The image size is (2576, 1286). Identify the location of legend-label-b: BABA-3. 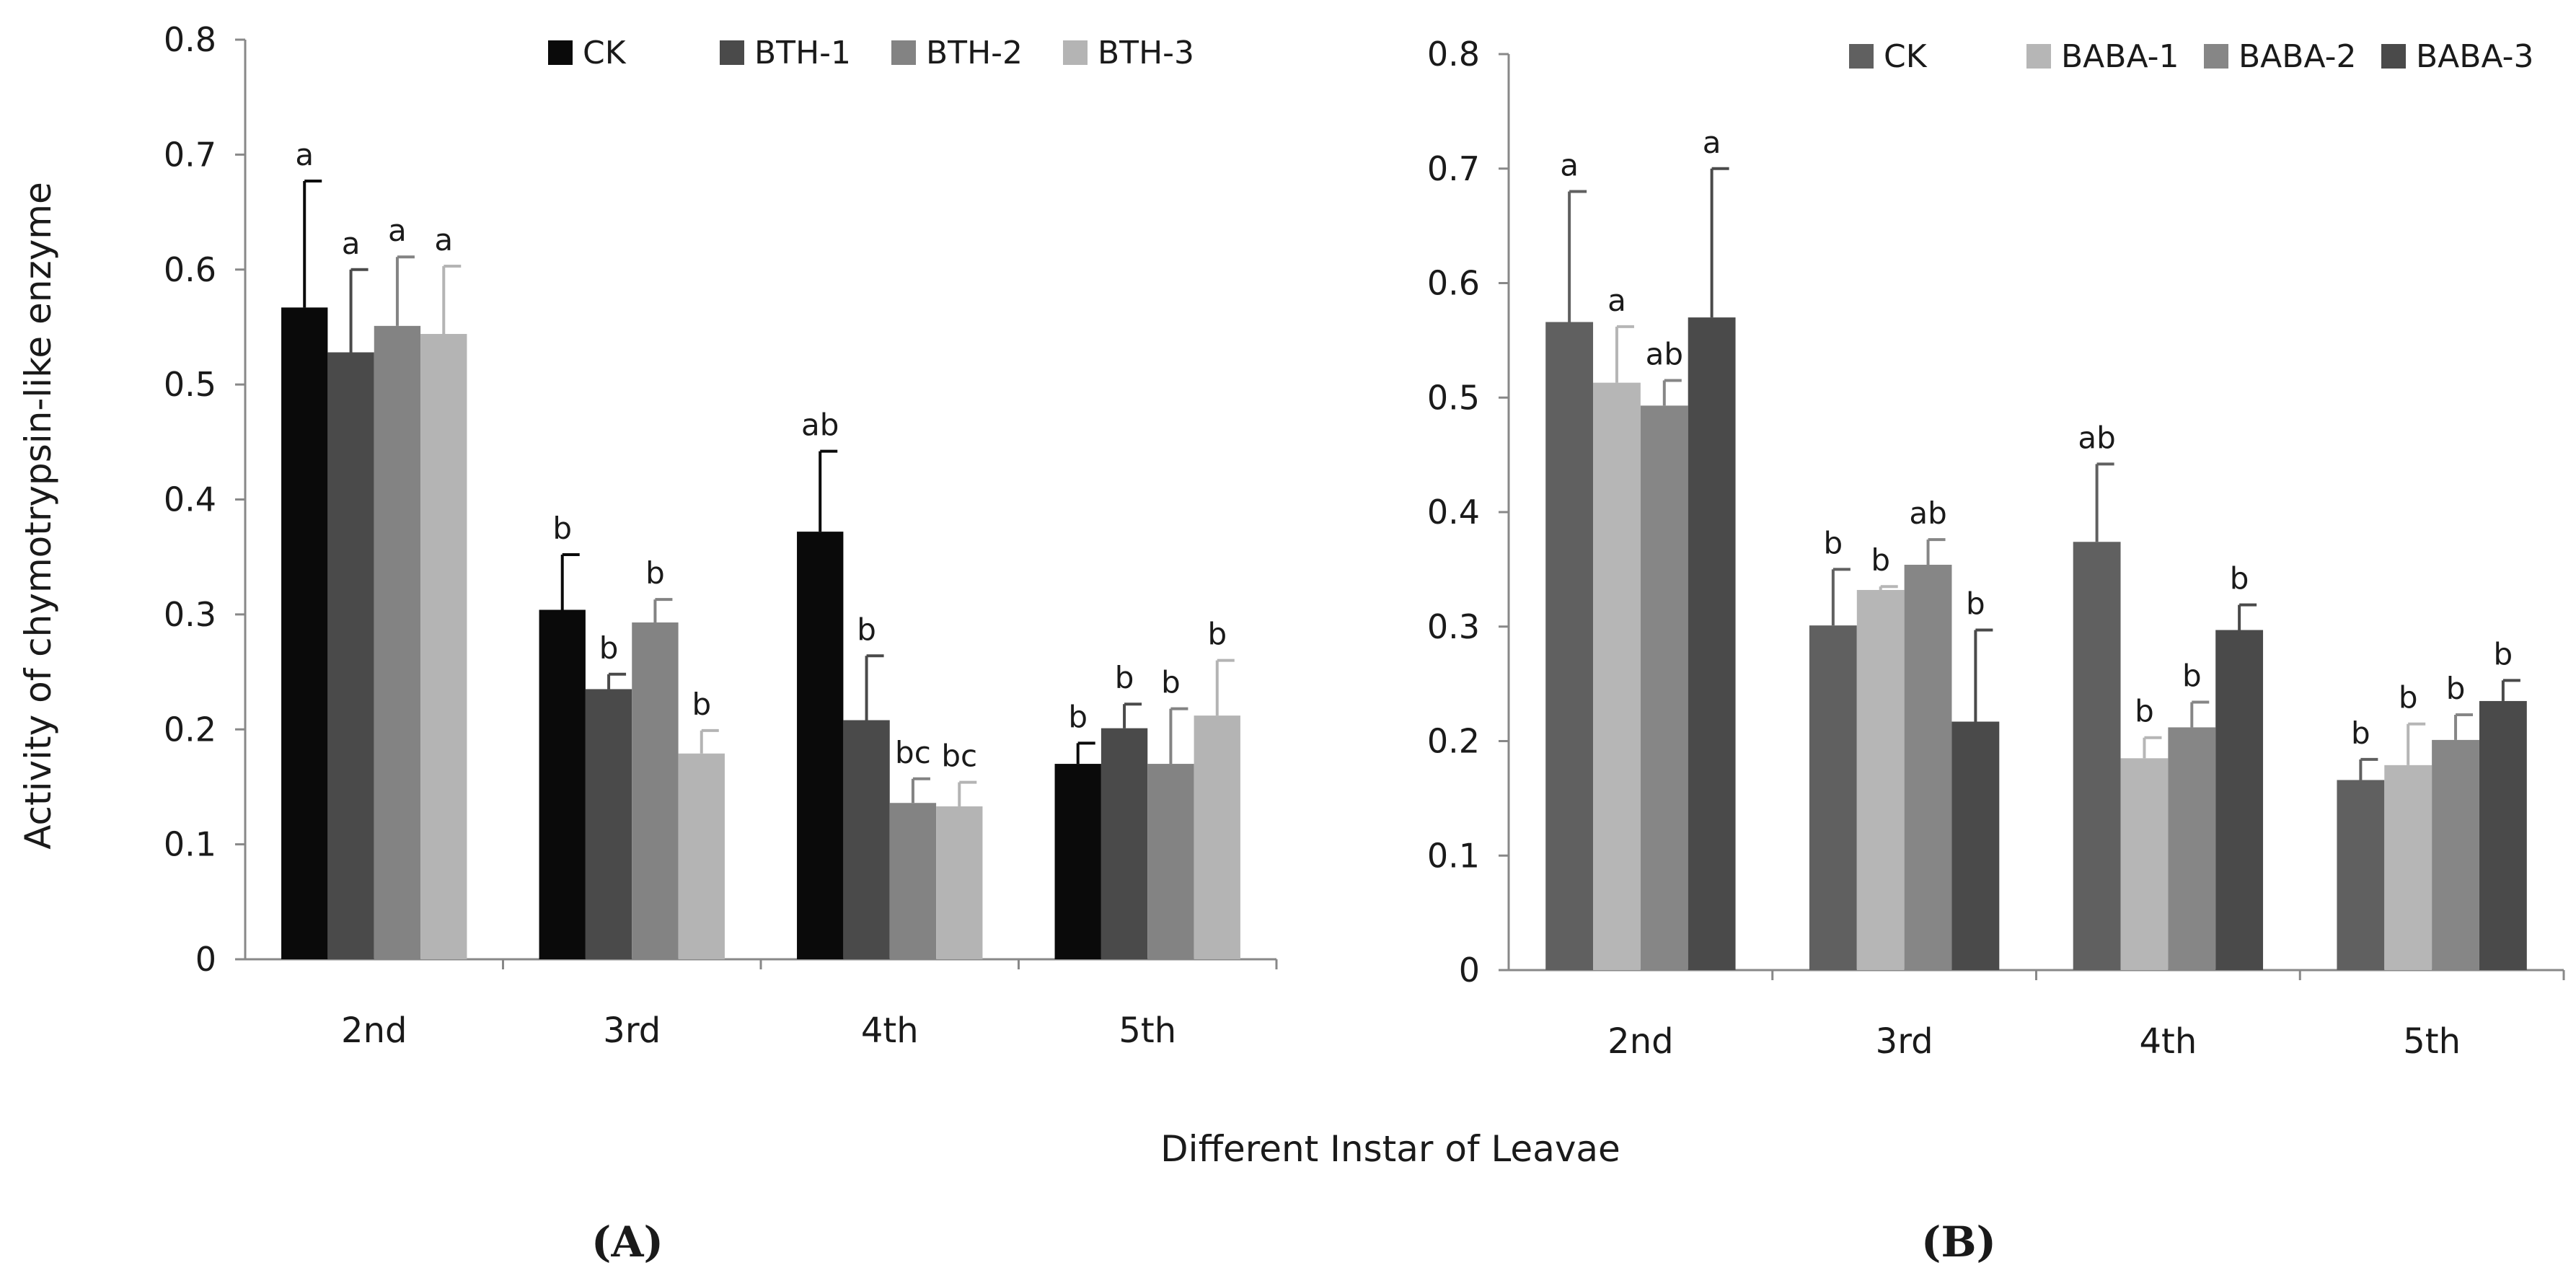
(2474, 56).